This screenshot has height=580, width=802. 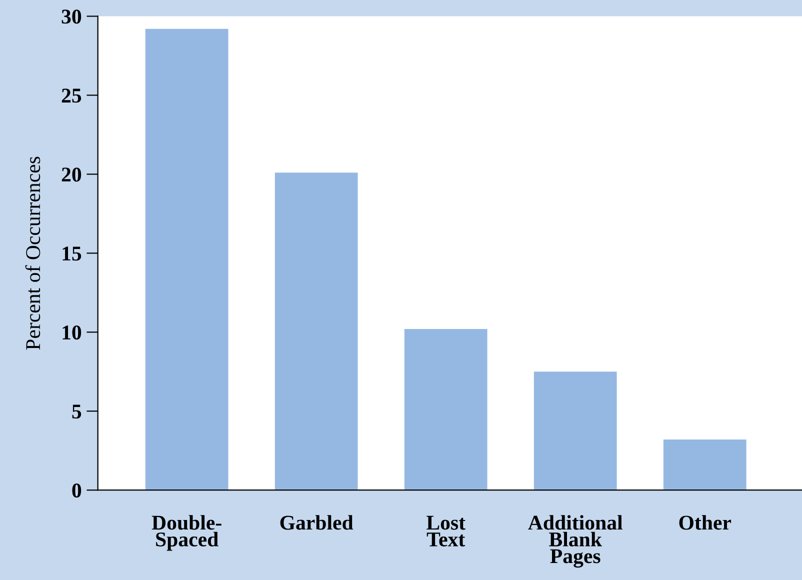 I want to click on y-tick-label: 30, so click(x=72, y=17).